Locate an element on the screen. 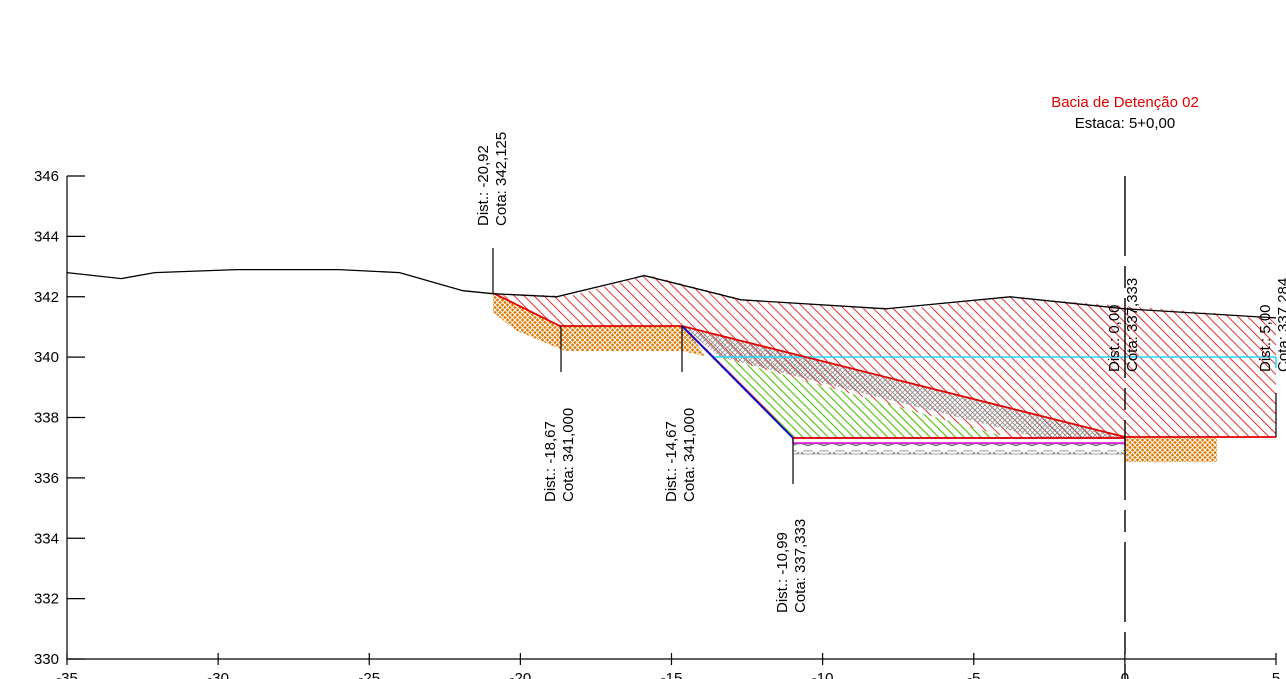 The height and width of the screenshot is (679, 1286). terrain-line is located at coordinates (671, 293).